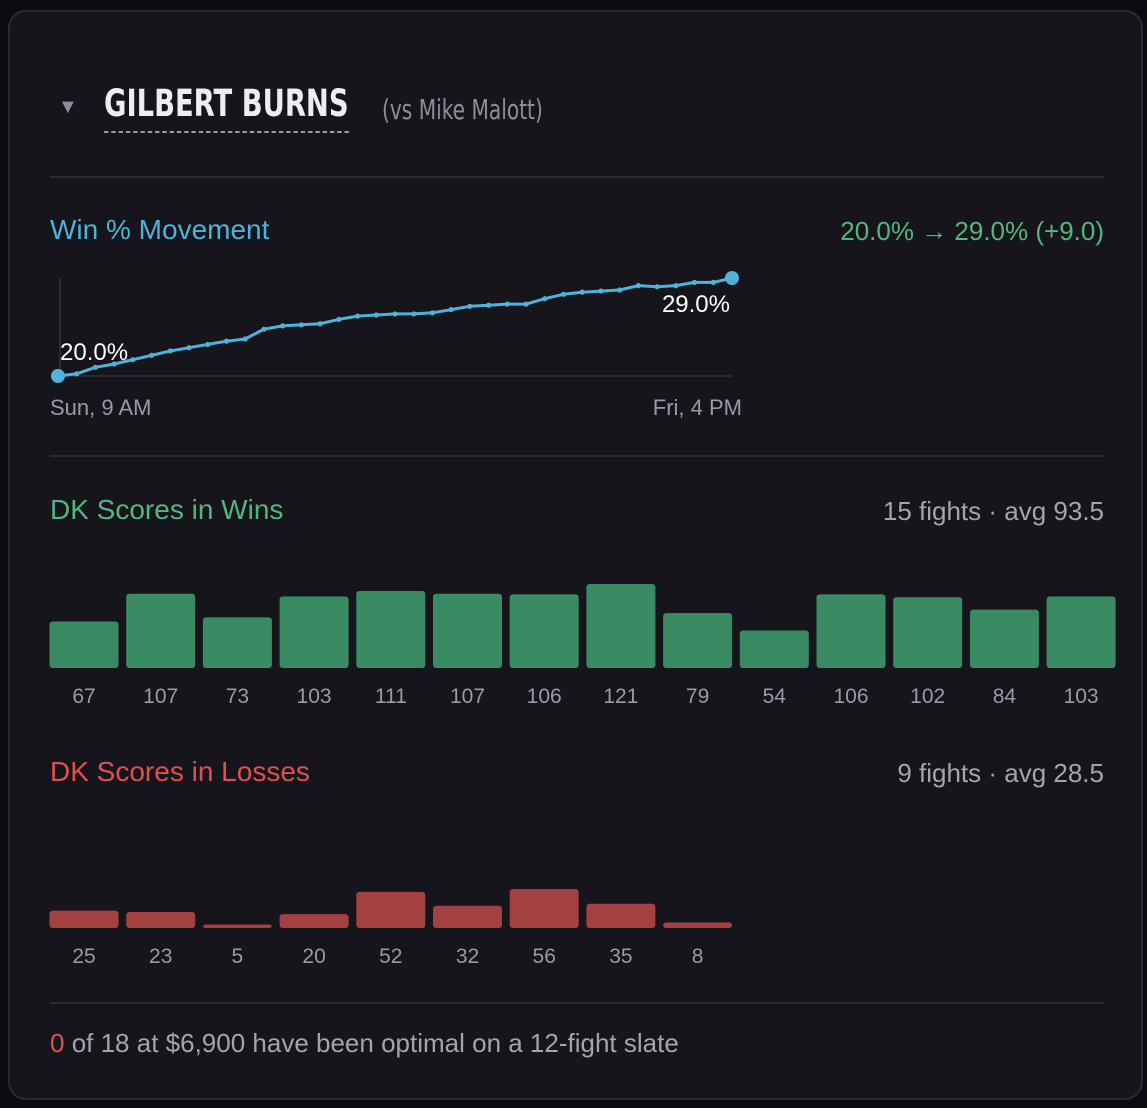 The width and height of the screenshot is (1147, 1108). What do you see at coordinates (620, 696) in the screenshot?
I see `wins-bar-label: 121` at bounding box center [620, 696].